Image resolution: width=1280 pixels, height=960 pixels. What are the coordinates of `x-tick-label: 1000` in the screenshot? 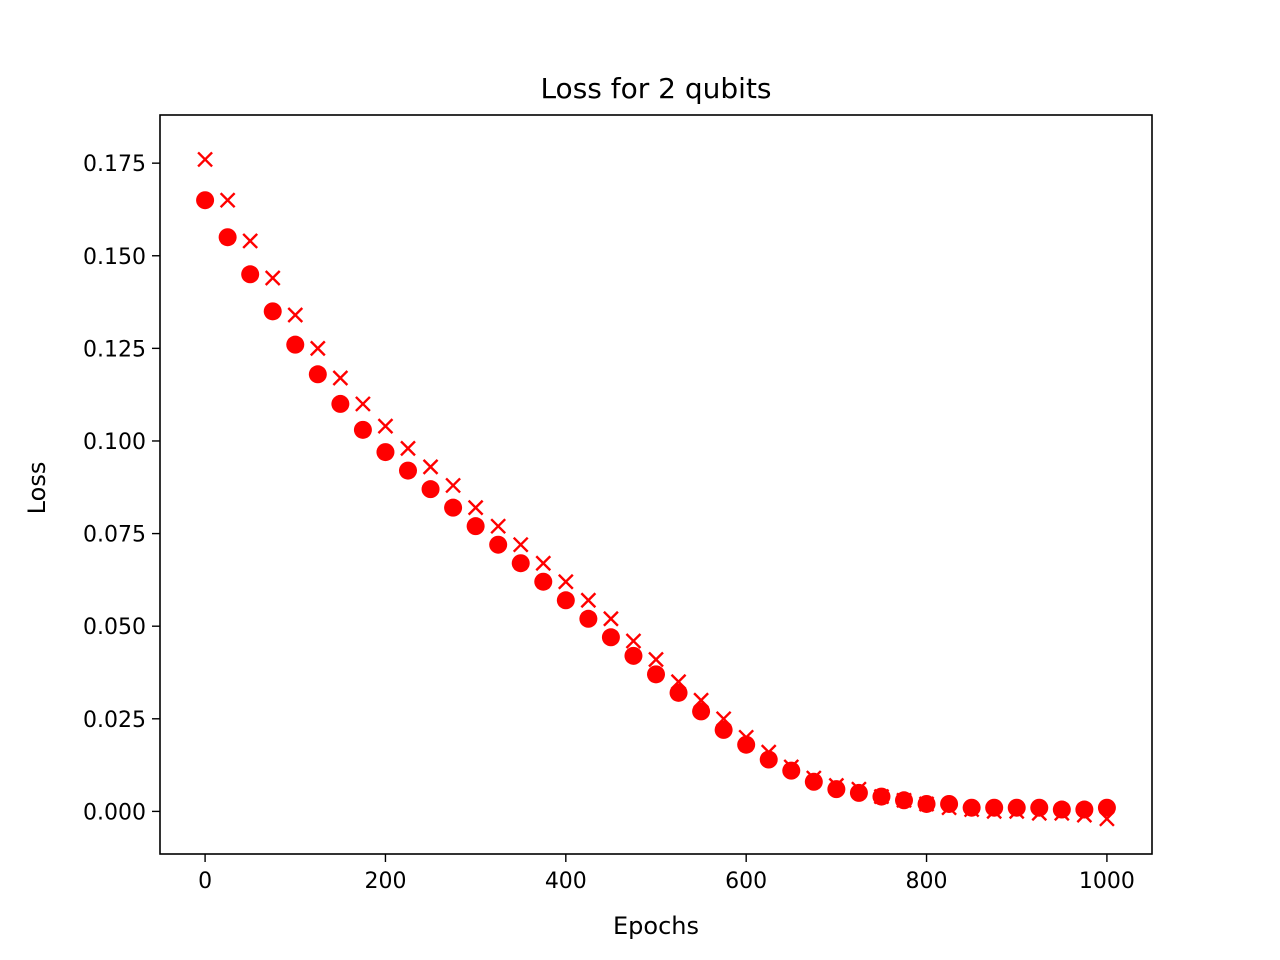 It's located at (1107, 881).